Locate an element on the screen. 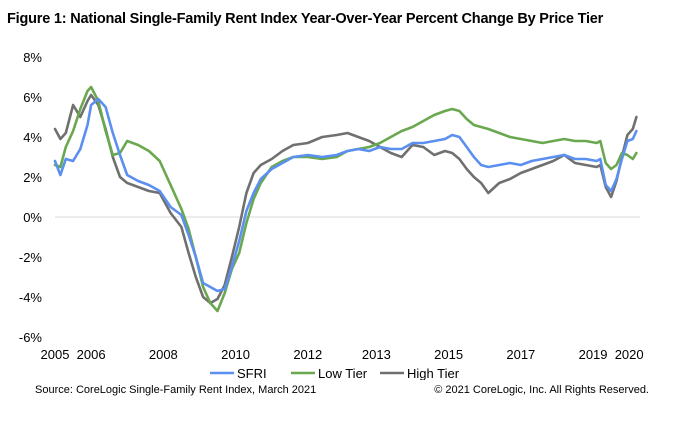 This screenshot has height=422, width=681. x-tick-label: 2019 is located at coordinates (593, 354).